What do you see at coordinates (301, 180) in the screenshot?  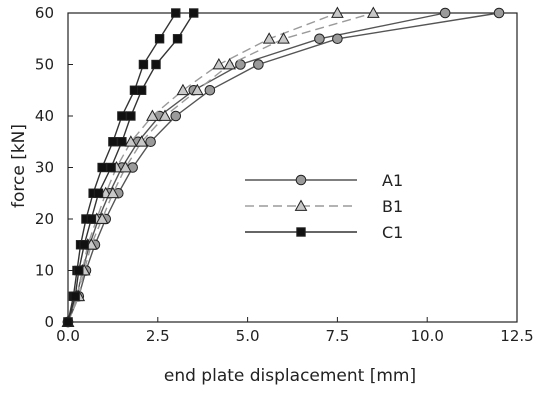 I see `legend-marker-a1` at bounding box center [301, 180].